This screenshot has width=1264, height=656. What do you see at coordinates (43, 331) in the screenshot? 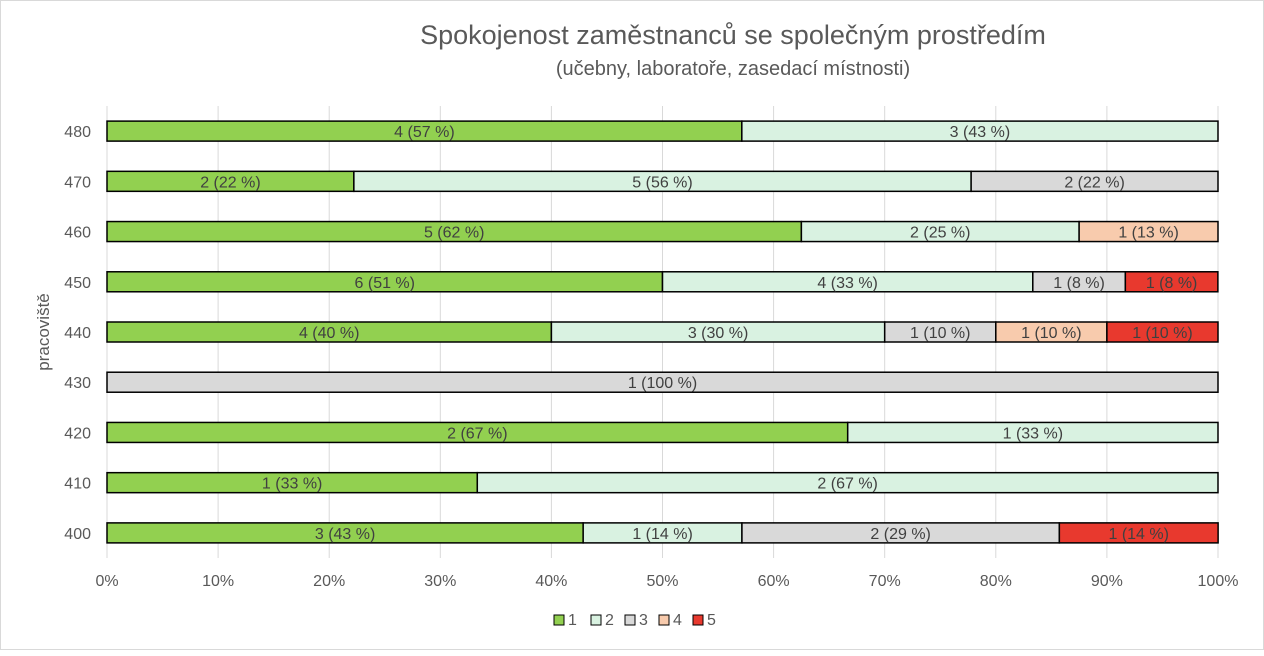
I see `y-axis-label: pracoviště` at bounding box center [43, 331].